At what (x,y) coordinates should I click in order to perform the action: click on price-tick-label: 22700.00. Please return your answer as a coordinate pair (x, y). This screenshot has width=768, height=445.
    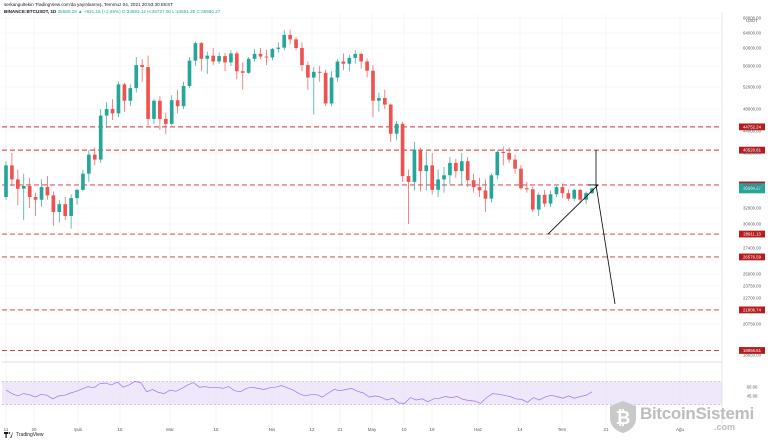
    Looking at the image, I should click on (752, 298).